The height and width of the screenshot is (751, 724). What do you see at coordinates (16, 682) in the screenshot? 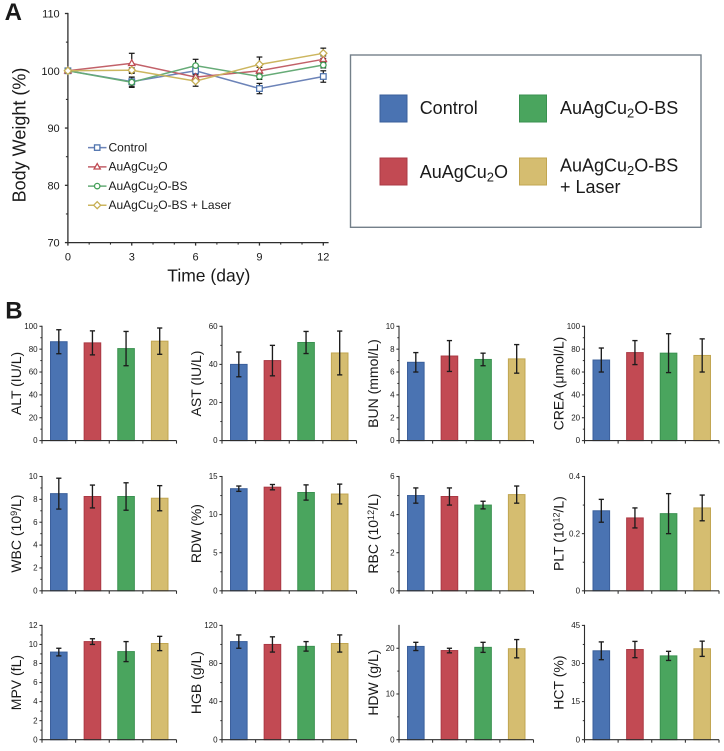
I see `svg-text: MPV (fL)` at bounding box center [16, 682].